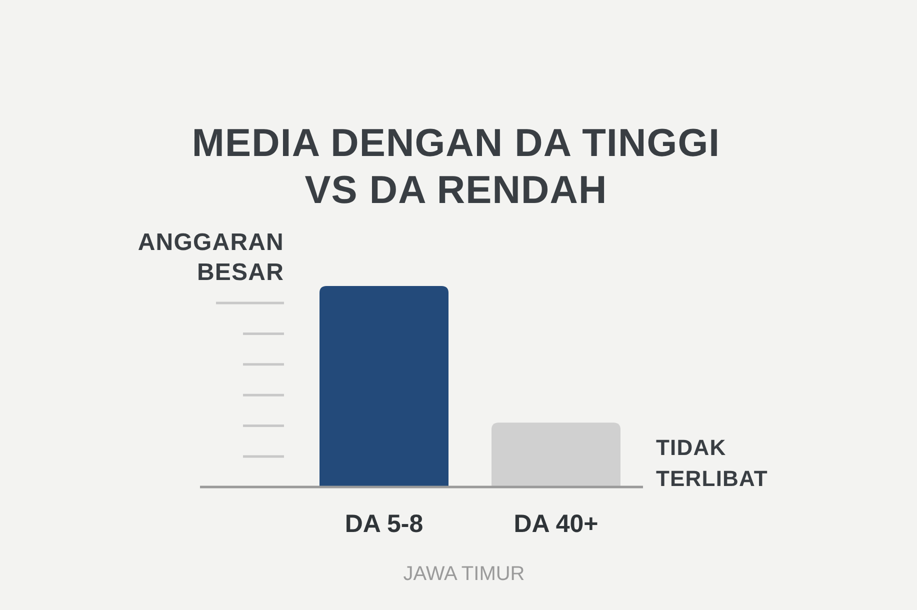 Image resolution: width=917 pixels, height=610 pixels. What do you see at coordinates (384, 524) in the screenshot?
I see `x-tick-label: DA 5-8` at bounding box center [384, 524].